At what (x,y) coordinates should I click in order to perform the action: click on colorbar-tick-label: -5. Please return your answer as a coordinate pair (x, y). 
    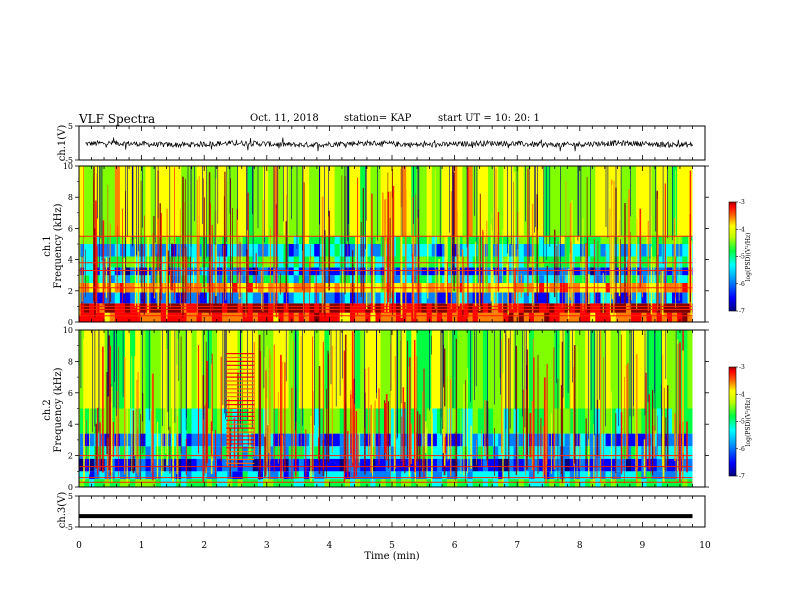
    Looking at the image, I should click on (742, 257).